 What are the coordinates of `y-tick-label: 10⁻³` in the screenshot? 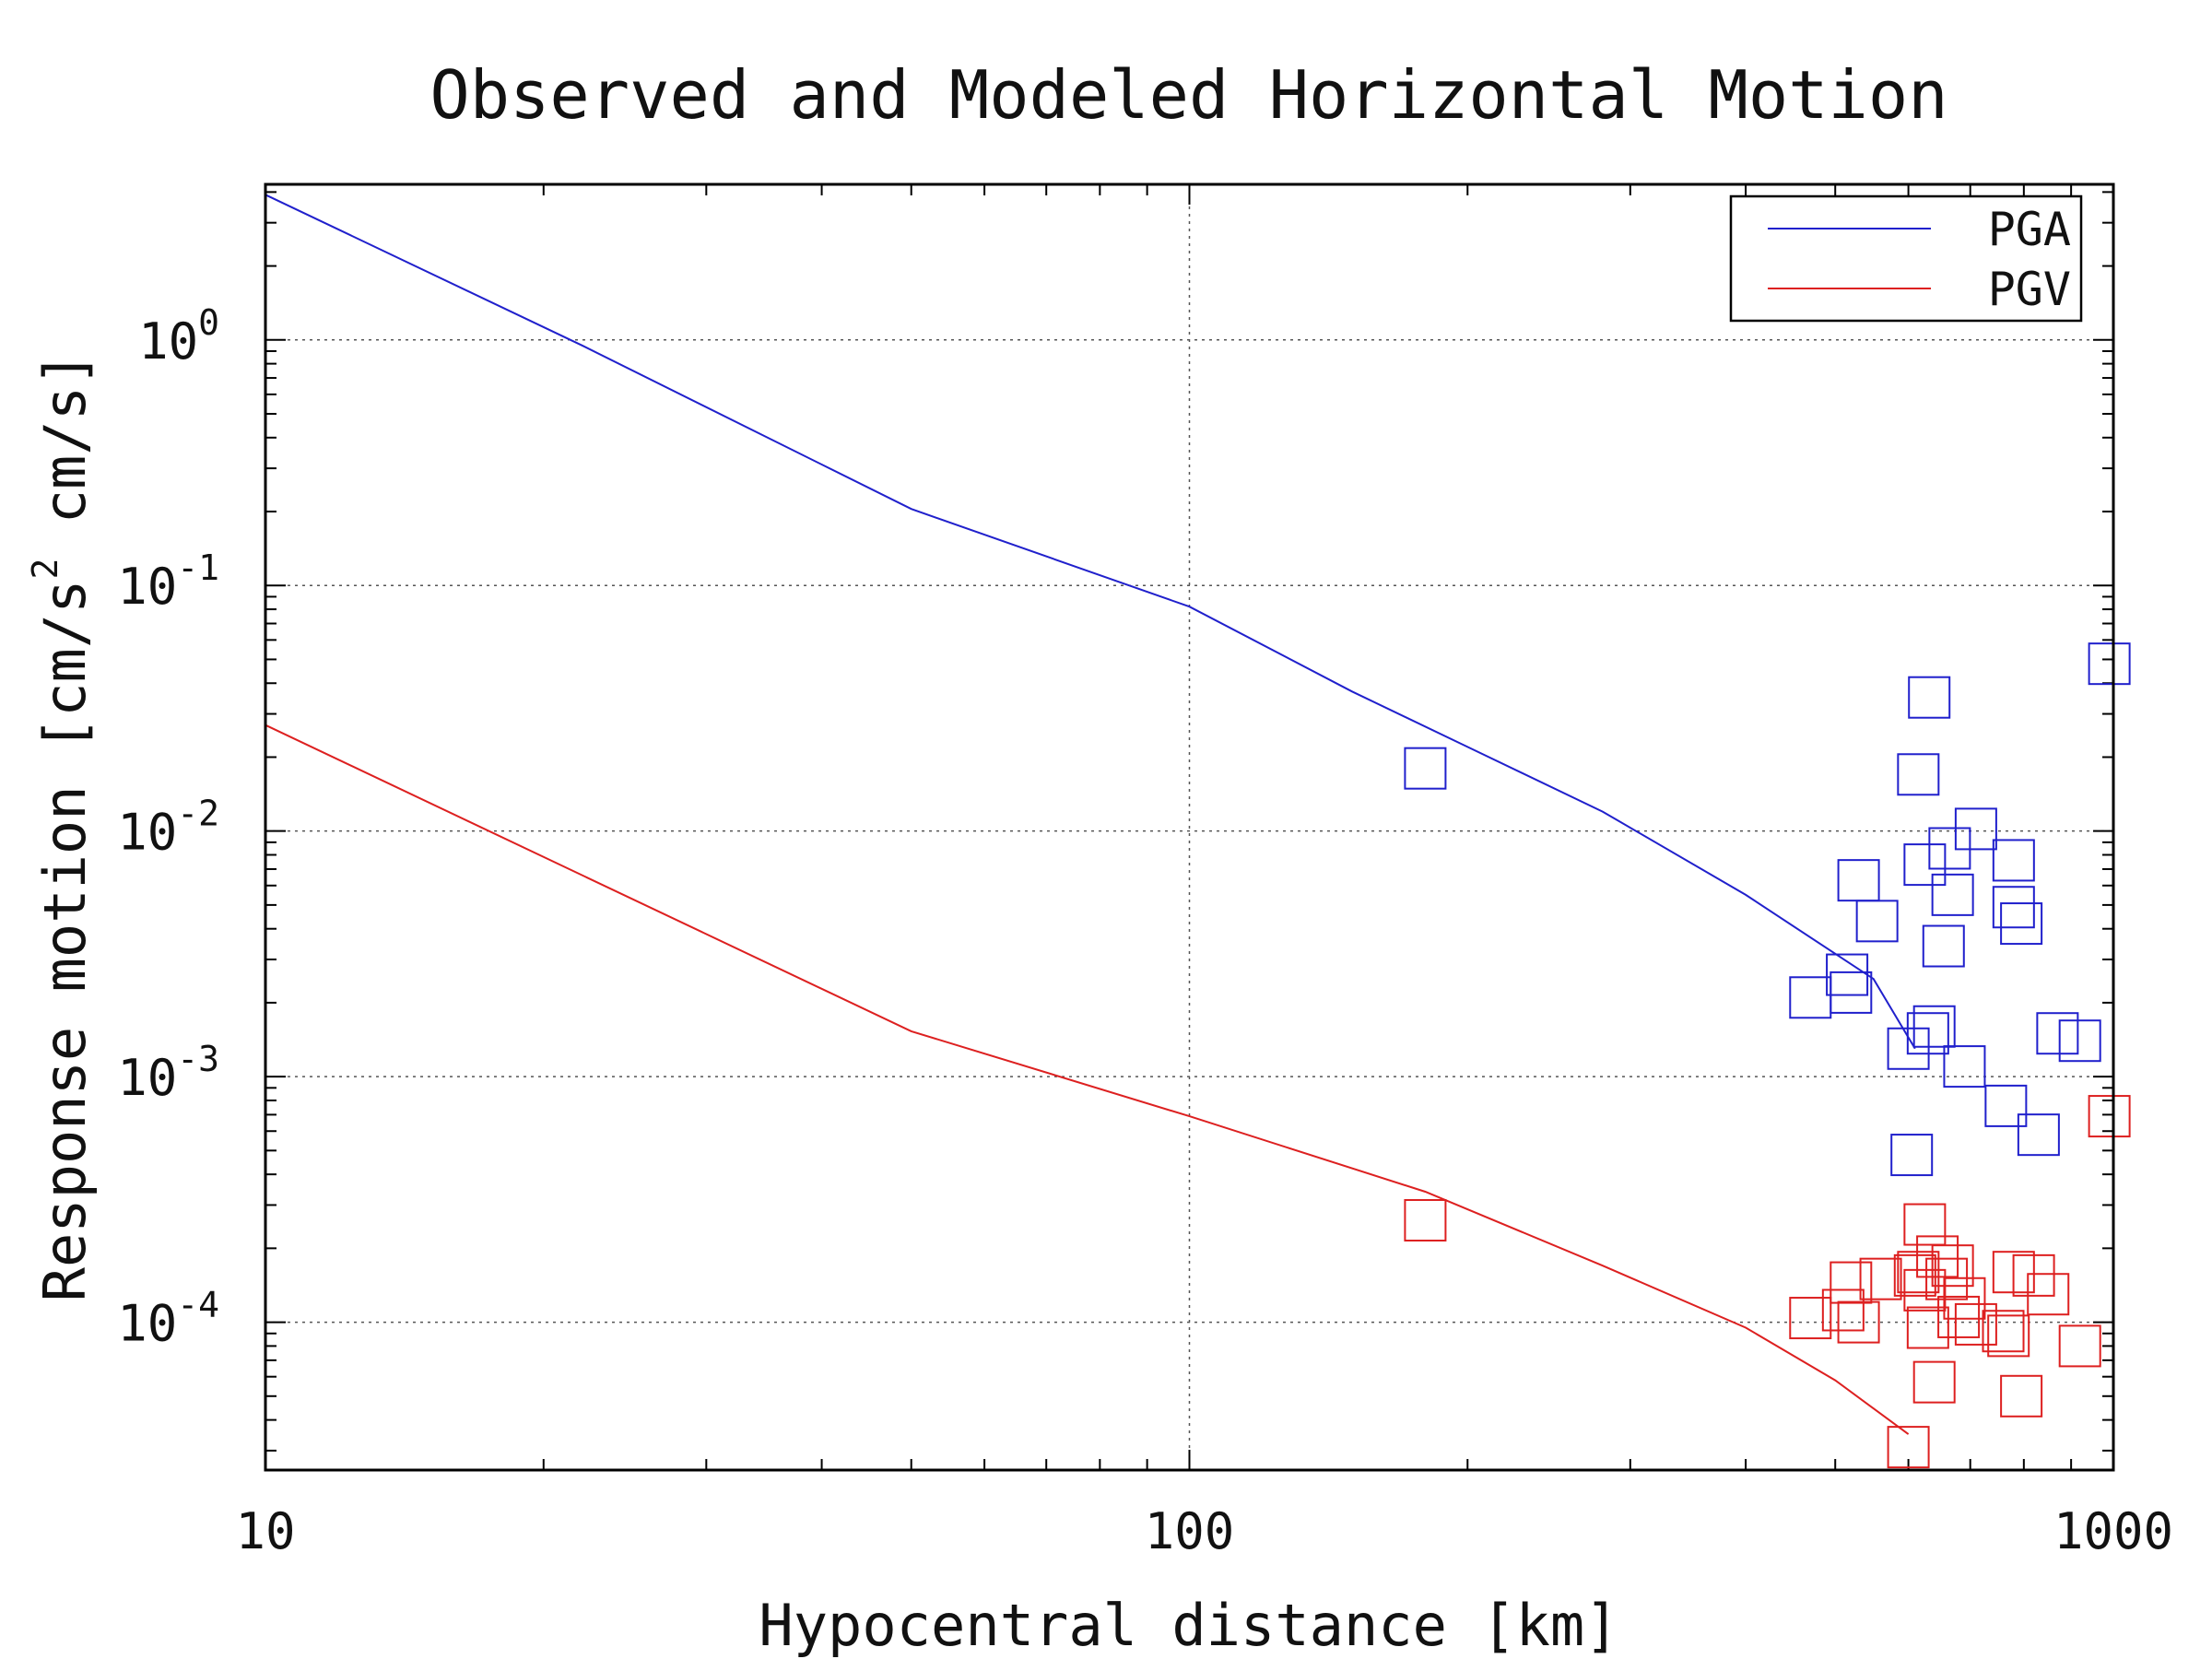 It's located at (168, 1073).